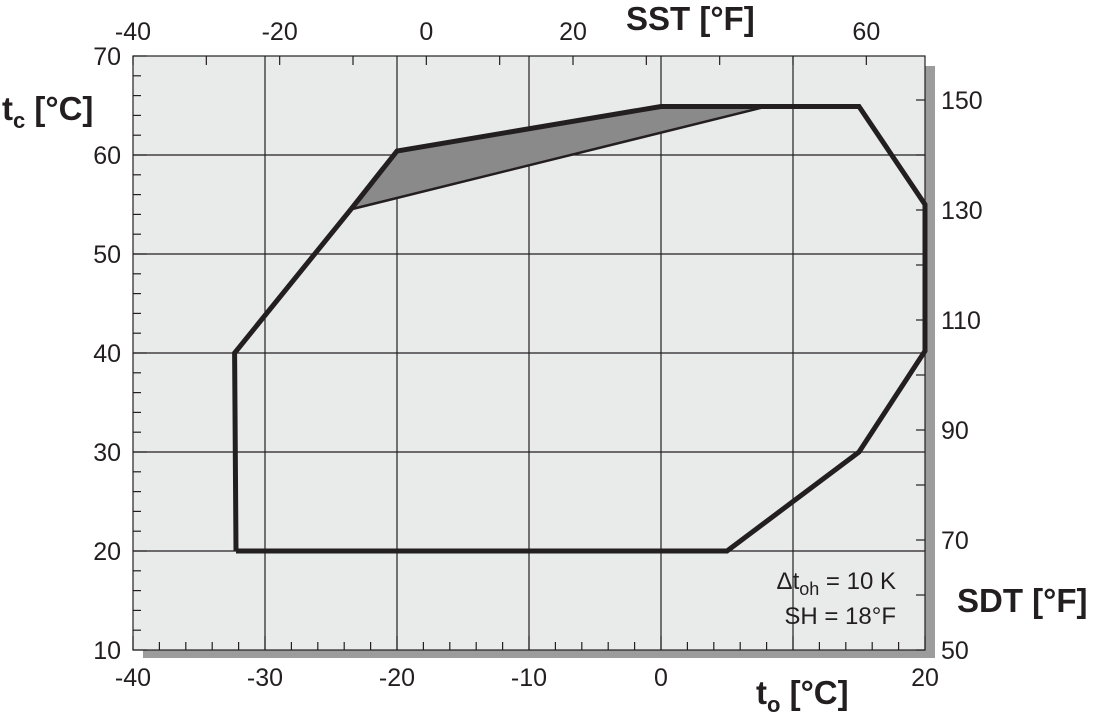 This screenshot has height=713, width=1102. I want to click on annotation-delta-t: Δtoh = 10 K, so click(836, 583).